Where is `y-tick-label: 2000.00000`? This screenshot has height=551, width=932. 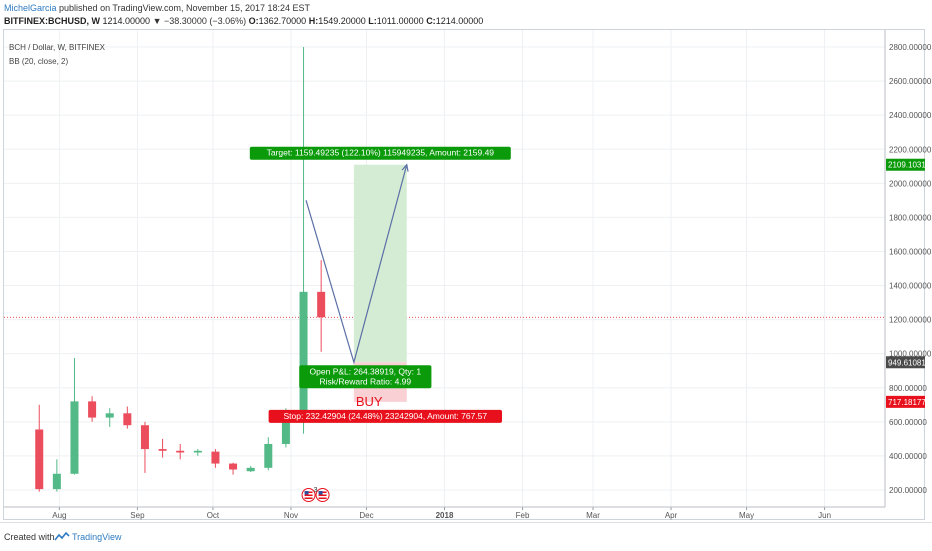
y-tick-label: 2000.00000 is located at coordinates (910, 183).